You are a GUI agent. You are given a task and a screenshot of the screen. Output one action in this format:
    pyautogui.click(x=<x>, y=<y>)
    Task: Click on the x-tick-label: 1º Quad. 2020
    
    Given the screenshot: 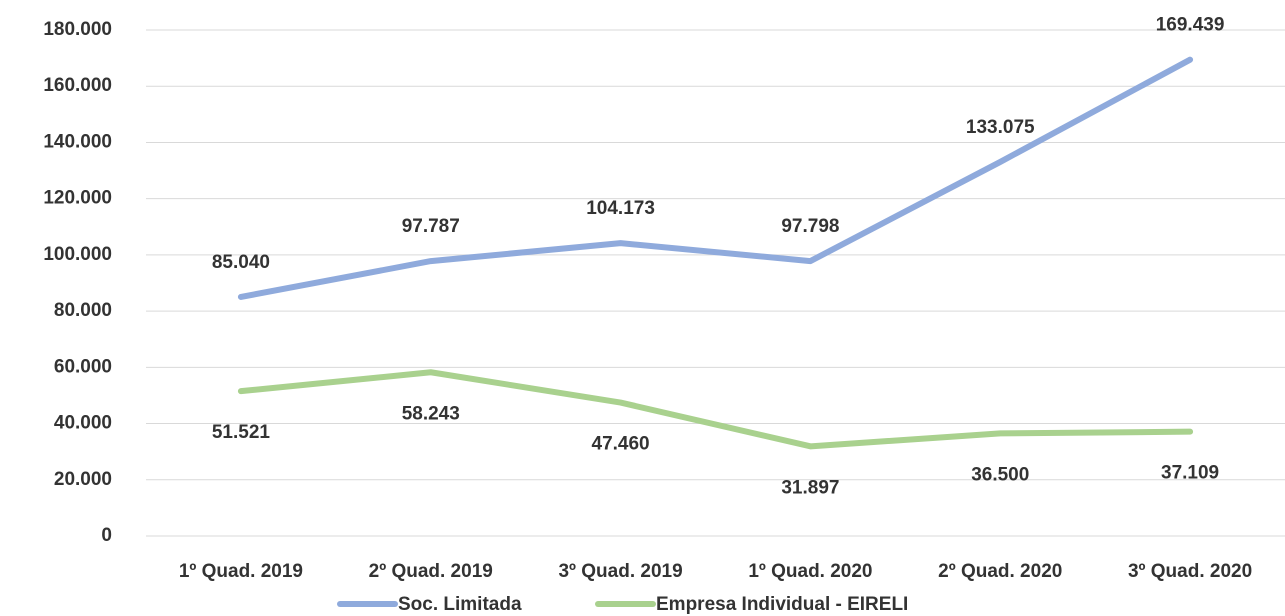 What is the action you would take?
    pyautogui.click(x=810, y=571)
    